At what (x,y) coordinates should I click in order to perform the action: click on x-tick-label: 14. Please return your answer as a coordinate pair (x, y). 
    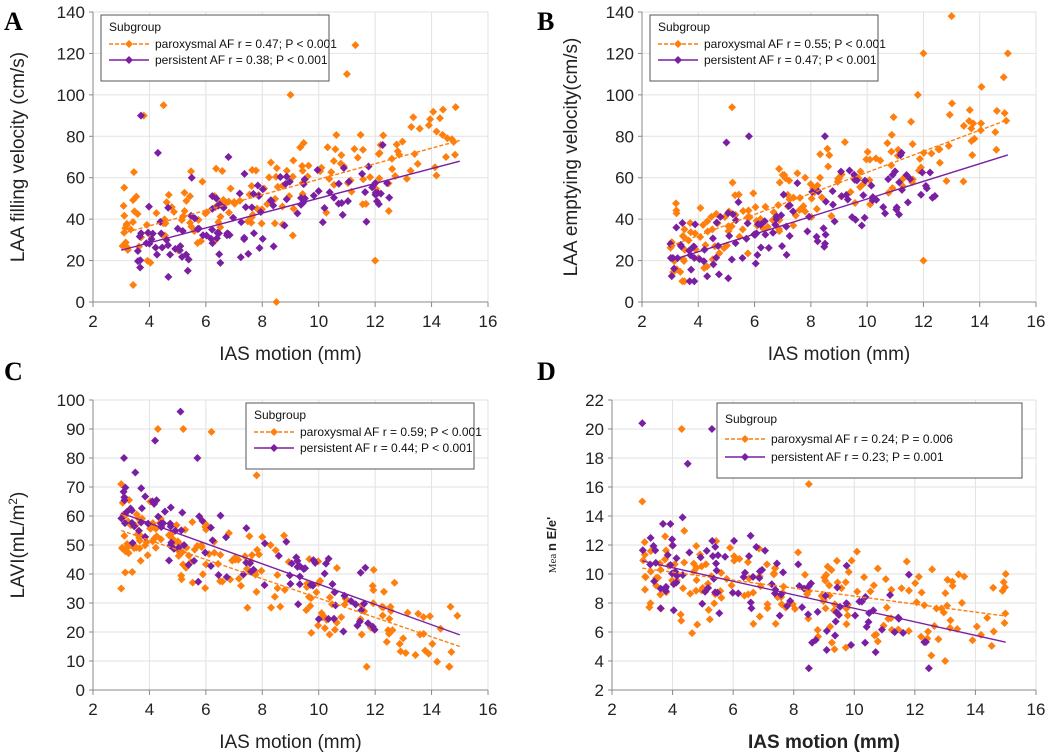
    Looking at the image, I should click on (979, 321).